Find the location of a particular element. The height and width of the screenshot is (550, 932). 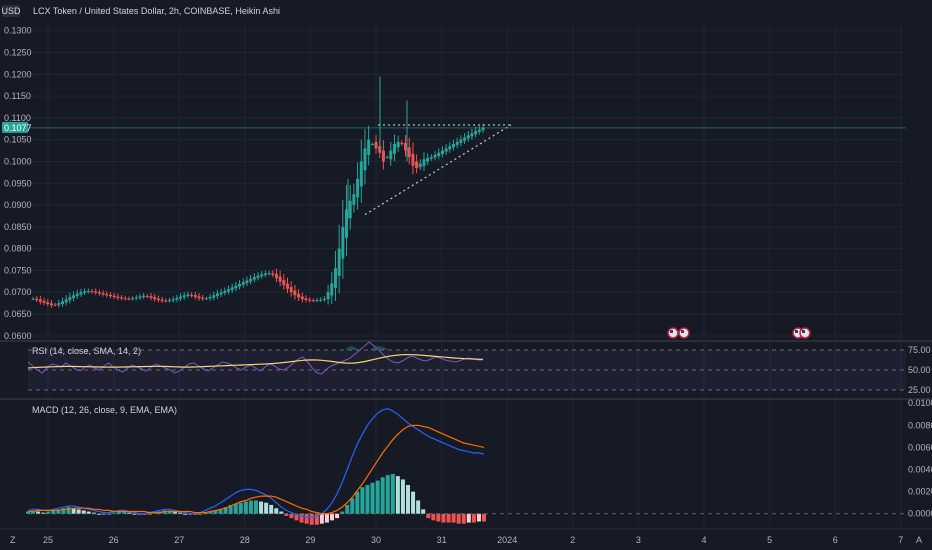

time-tick-label: 7 is located at coordinates (900, 540).